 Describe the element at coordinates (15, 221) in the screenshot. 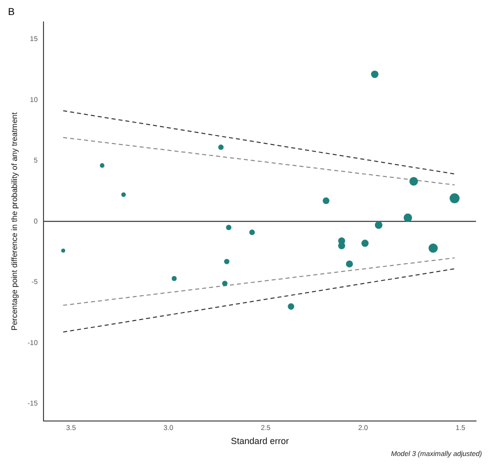

I see `y-axis-title: Percentage point difference in the probability of any treatment` at that location.